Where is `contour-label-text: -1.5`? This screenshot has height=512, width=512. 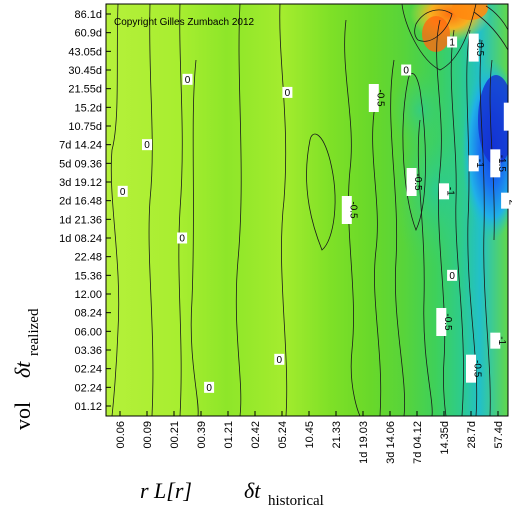 contour-label-text: -1.5 is located at coordinates (501, 164).